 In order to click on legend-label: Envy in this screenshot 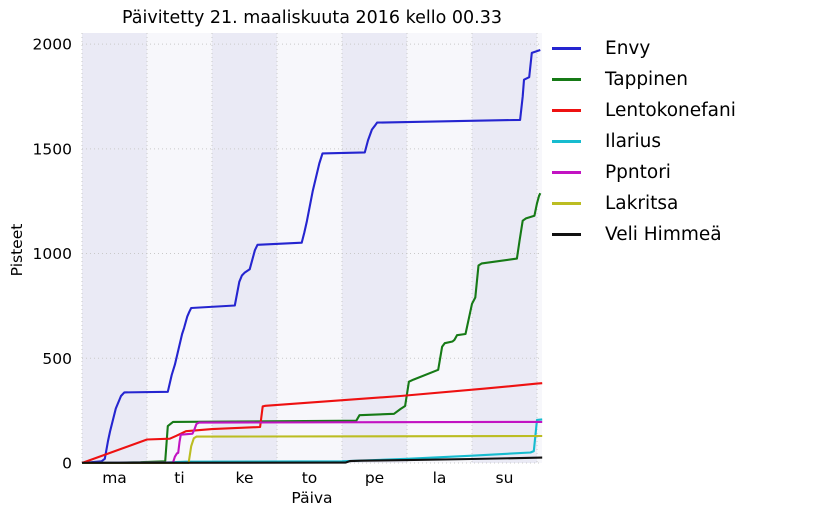, I will do `click(628, 48)`.